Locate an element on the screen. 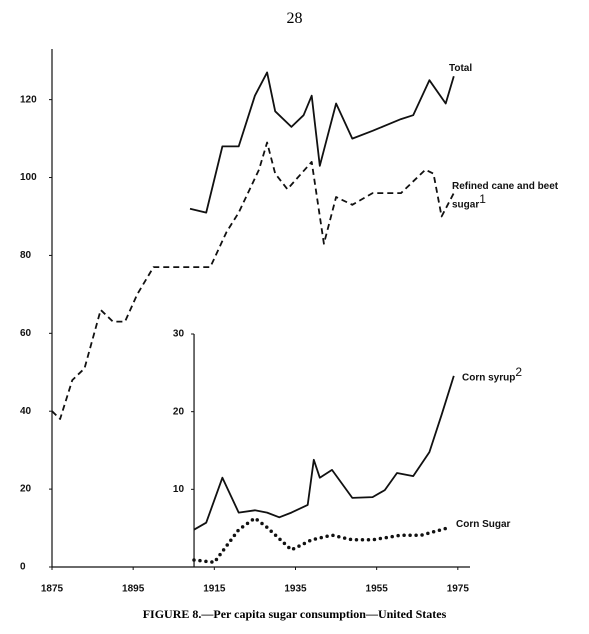  series-label: Total is located at coordinates (460, 68).